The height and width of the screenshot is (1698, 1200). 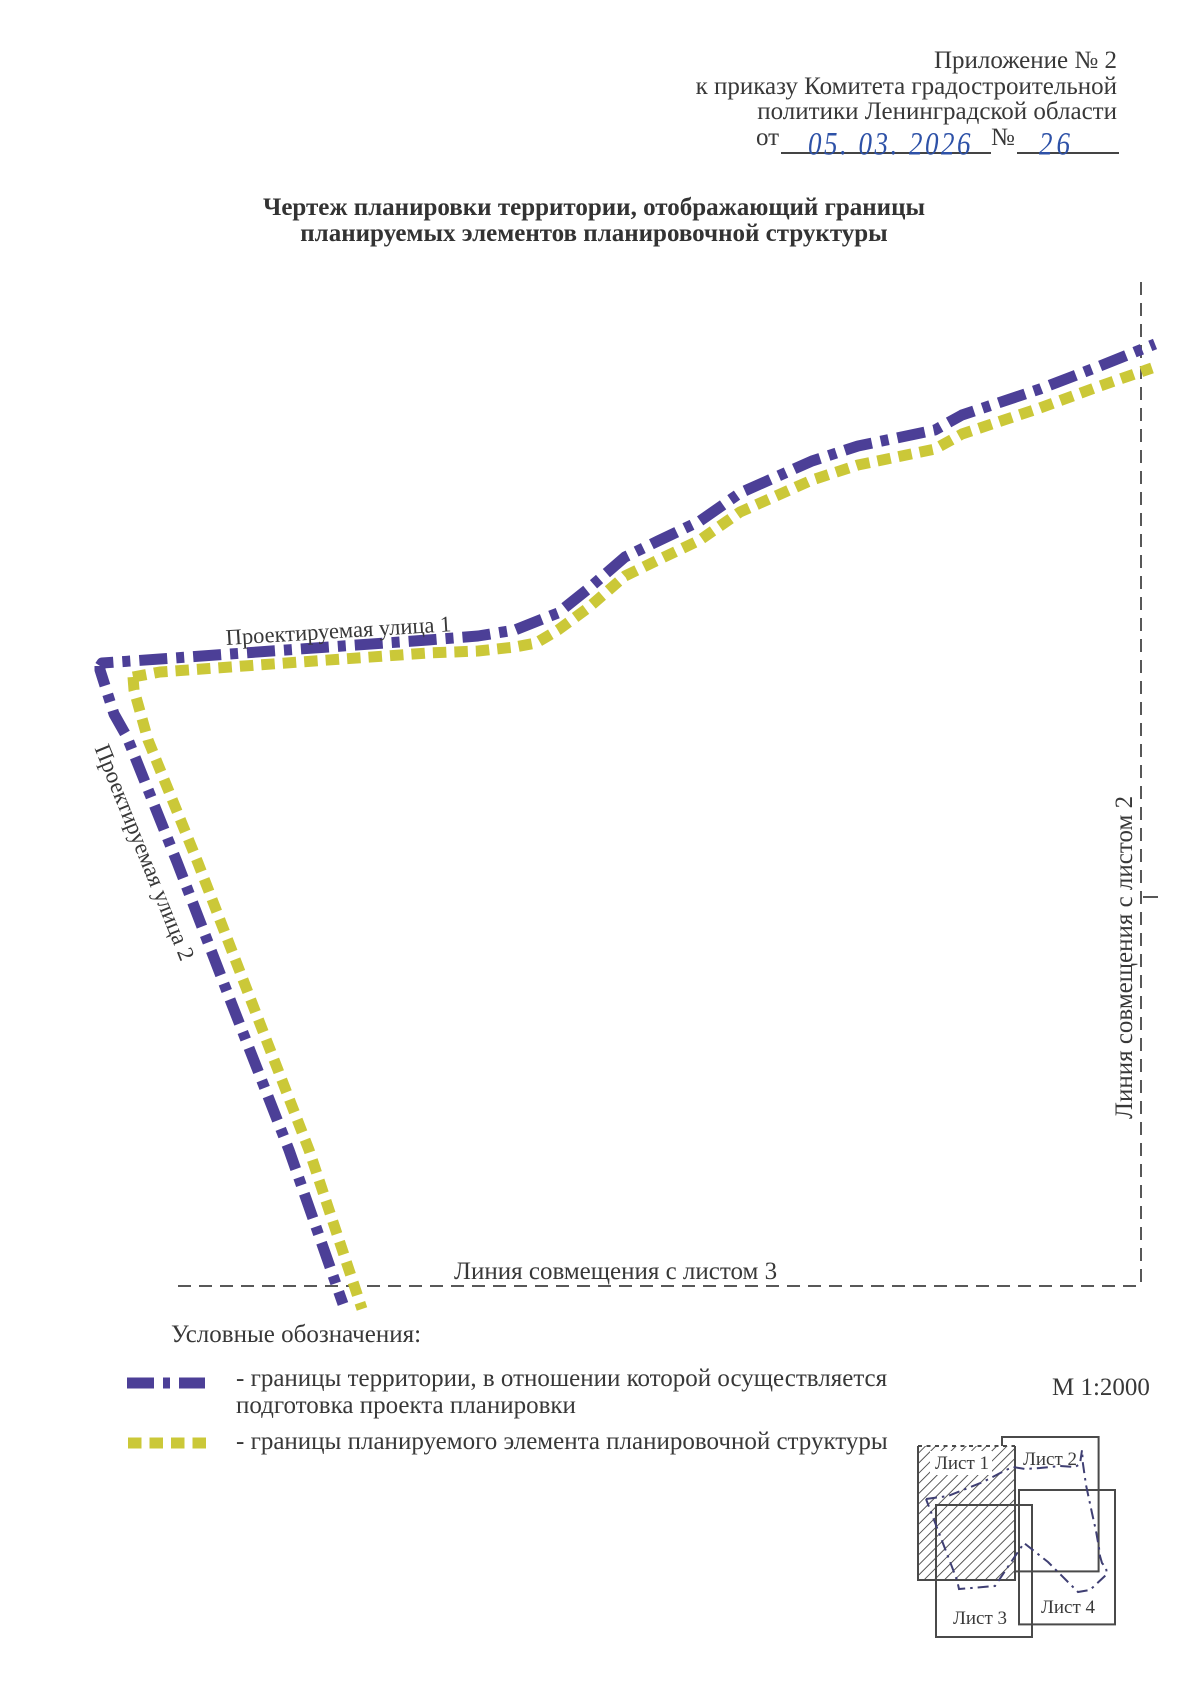 I want to click on svg-text: Лист 2, so click(x=1050, y=1459).